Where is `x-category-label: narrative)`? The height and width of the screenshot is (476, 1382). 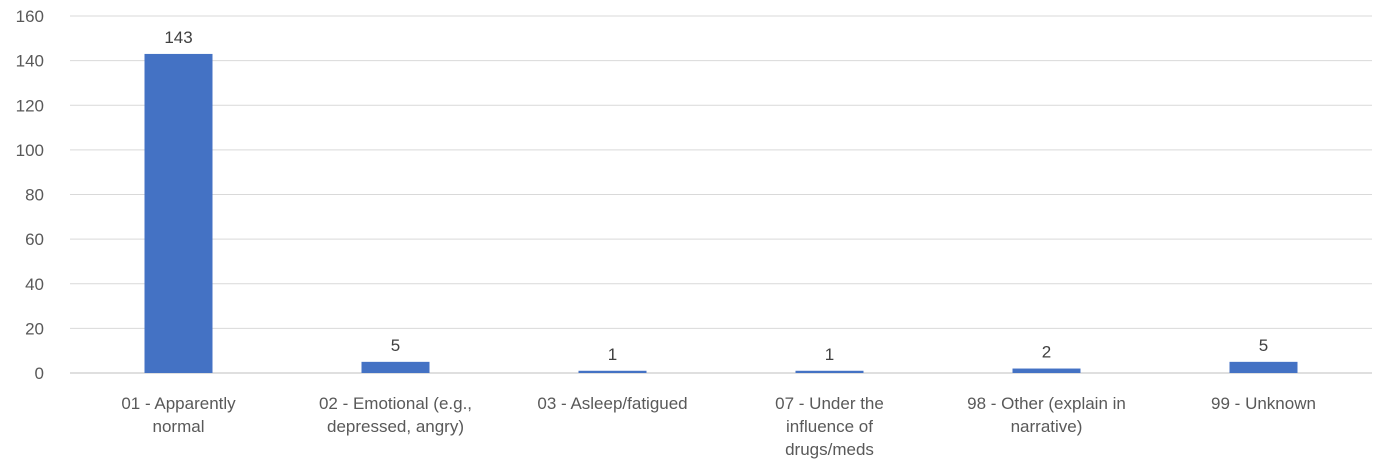
x-category-label: narrative) is located at coordinates (1047, 426).